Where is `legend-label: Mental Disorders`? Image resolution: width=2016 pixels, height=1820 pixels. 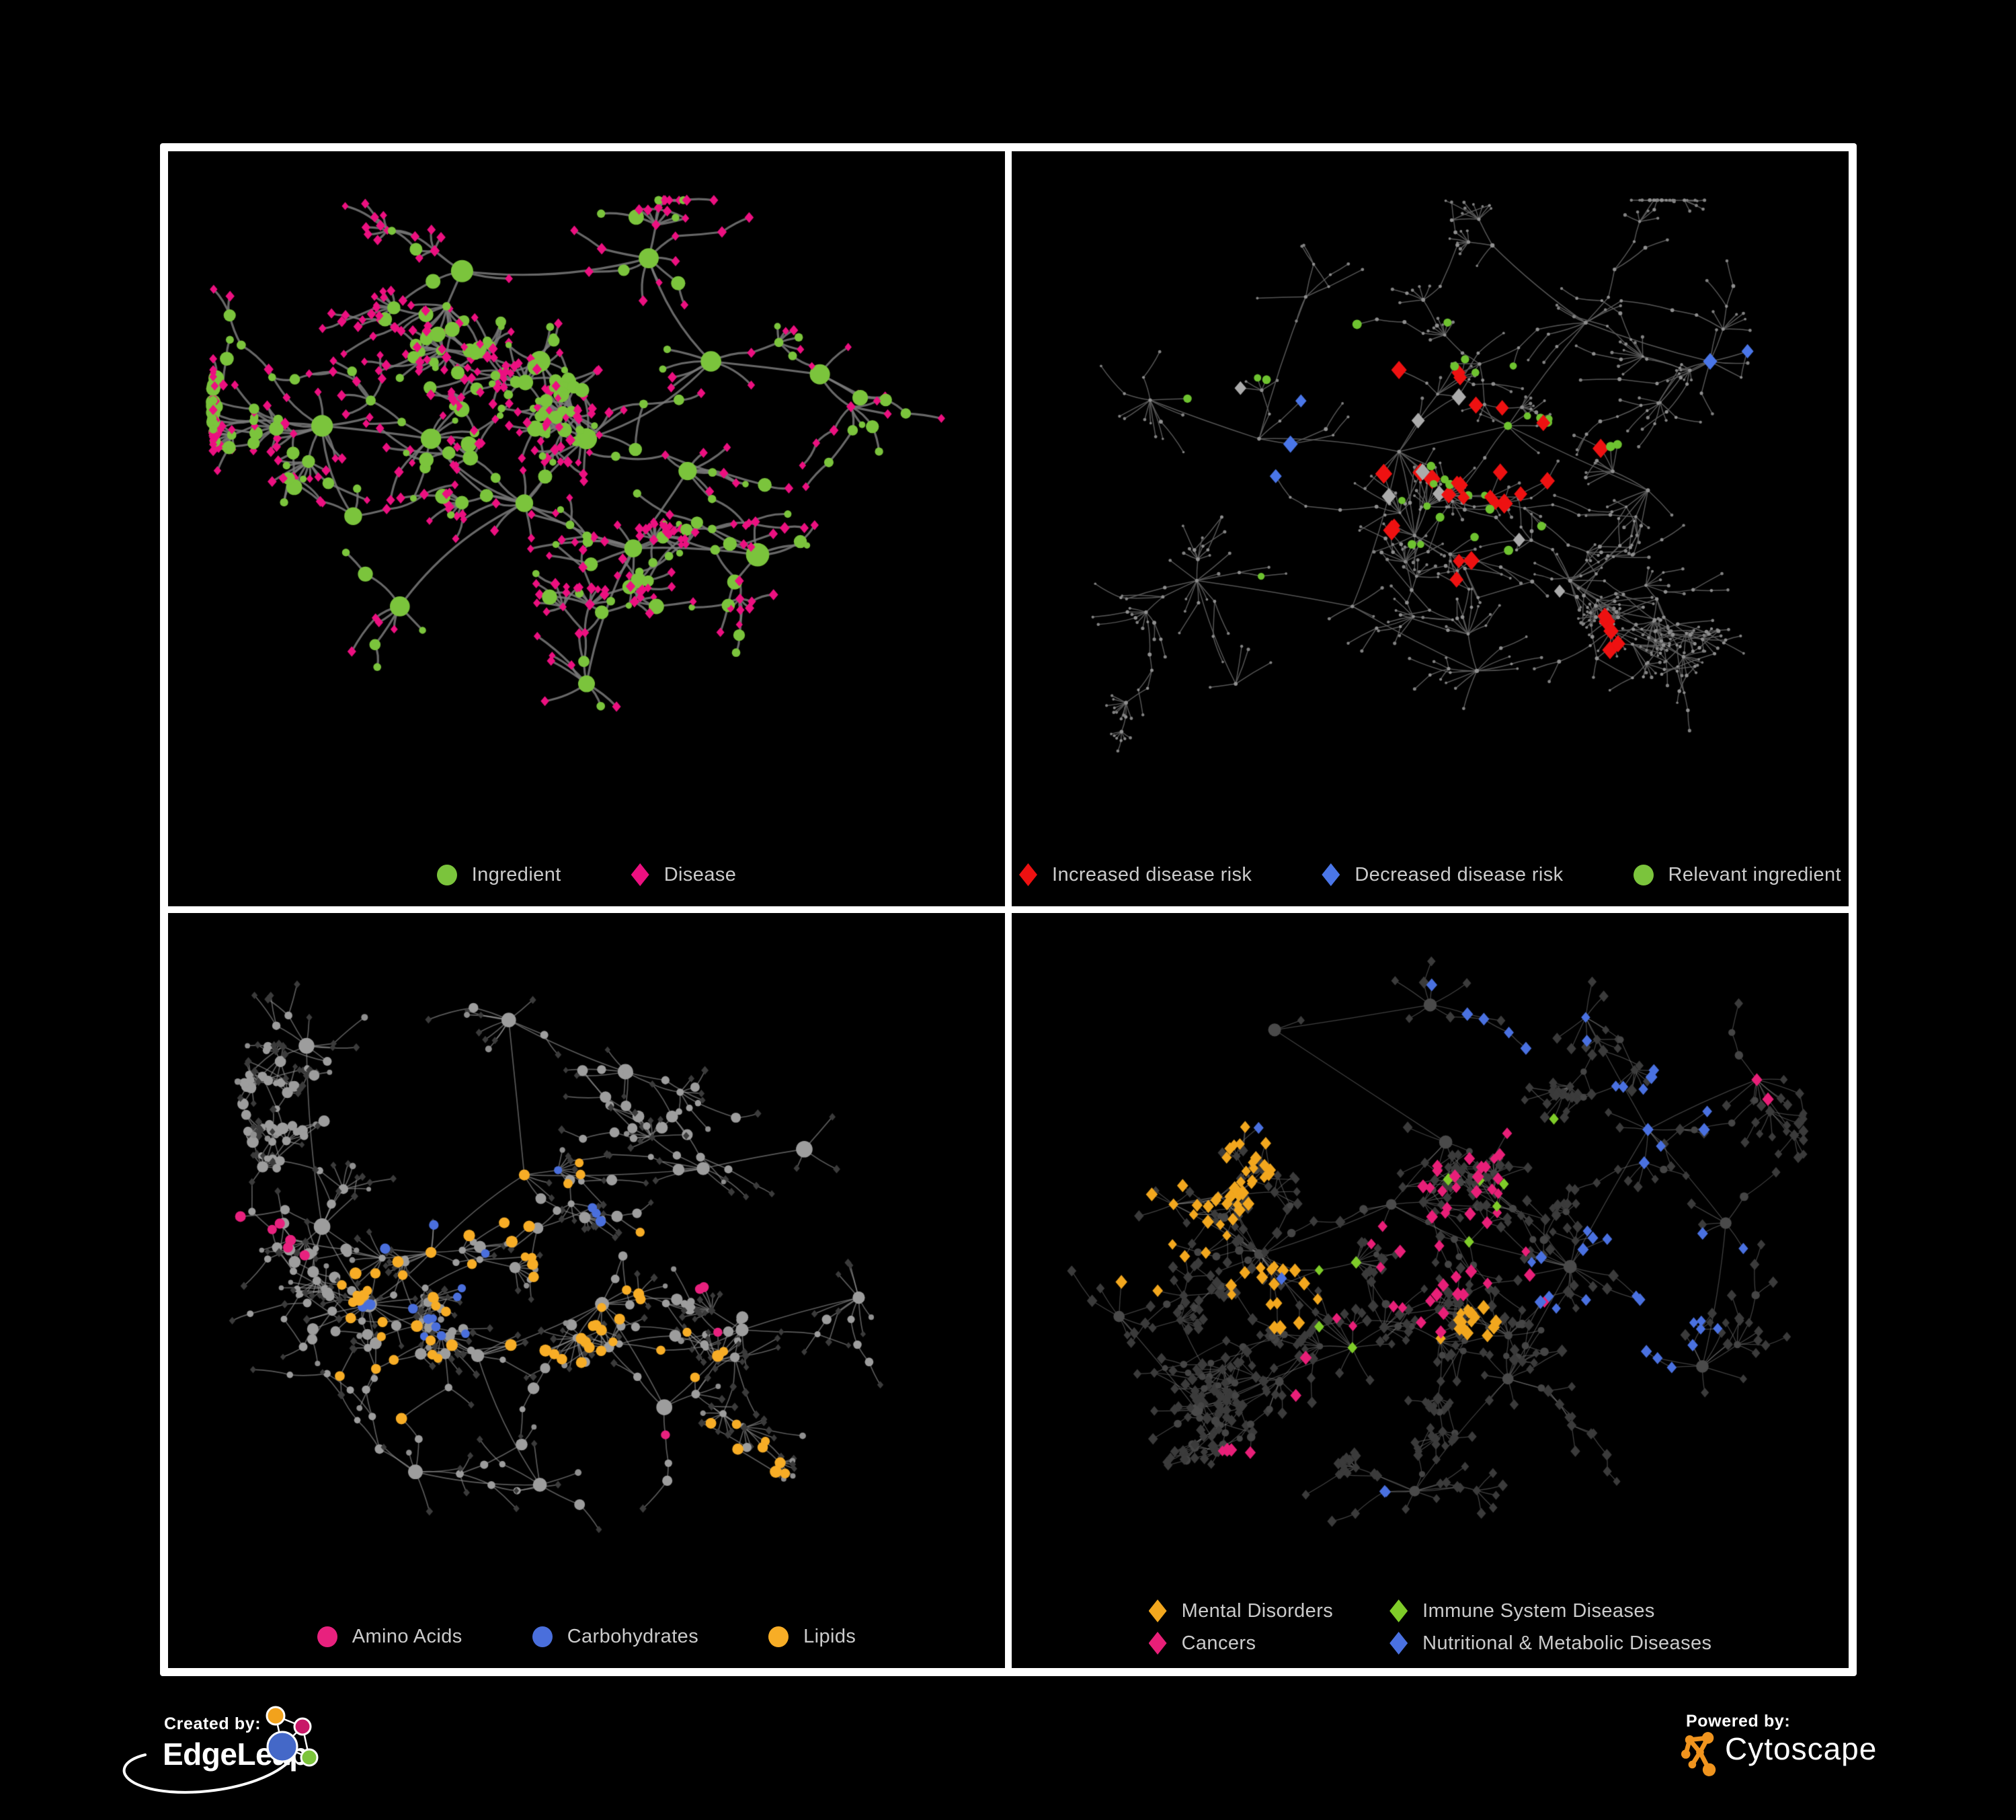 legend-label: Mental Disorders is located at coordinates (1257, 1610).